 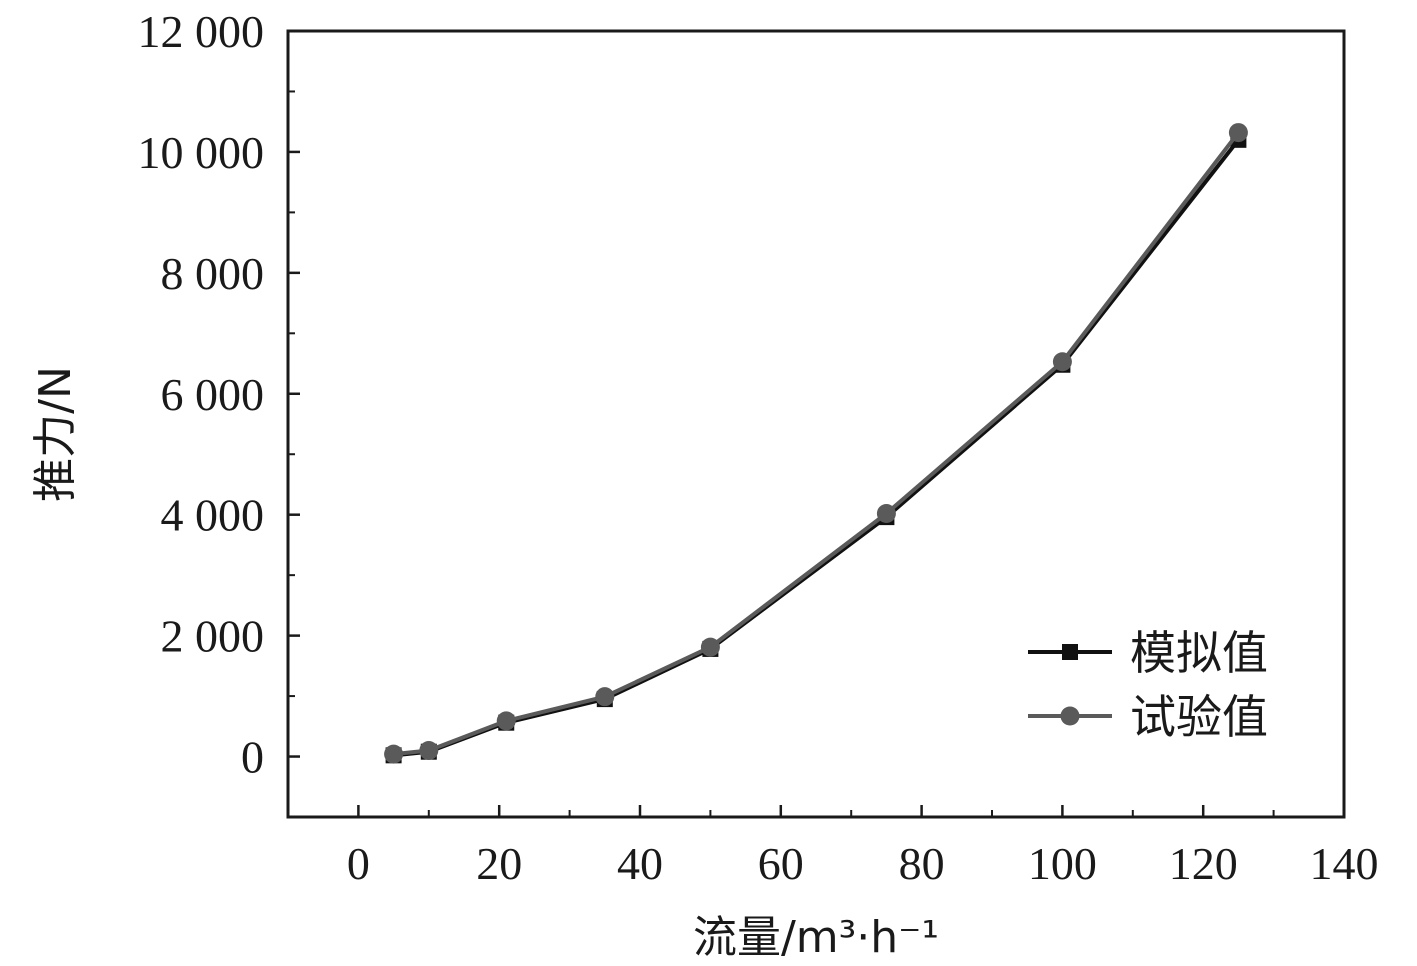 What do you see at coordinates (1199, 717) in the screenshot?
I see `legend-label: 试验值` at bounding box center [1199, 717].